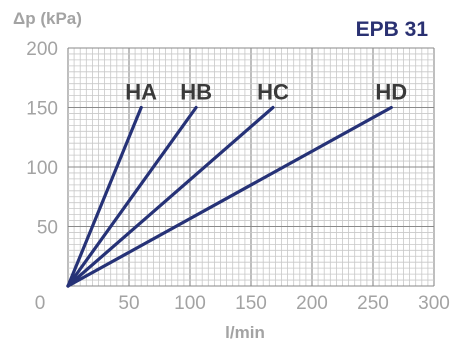 Image resolution: width=454 pixels, height=343 pixels. Describe the element at coordinates (373, 303) in the screenshot. I see `x-tick-label: 250` at that location.